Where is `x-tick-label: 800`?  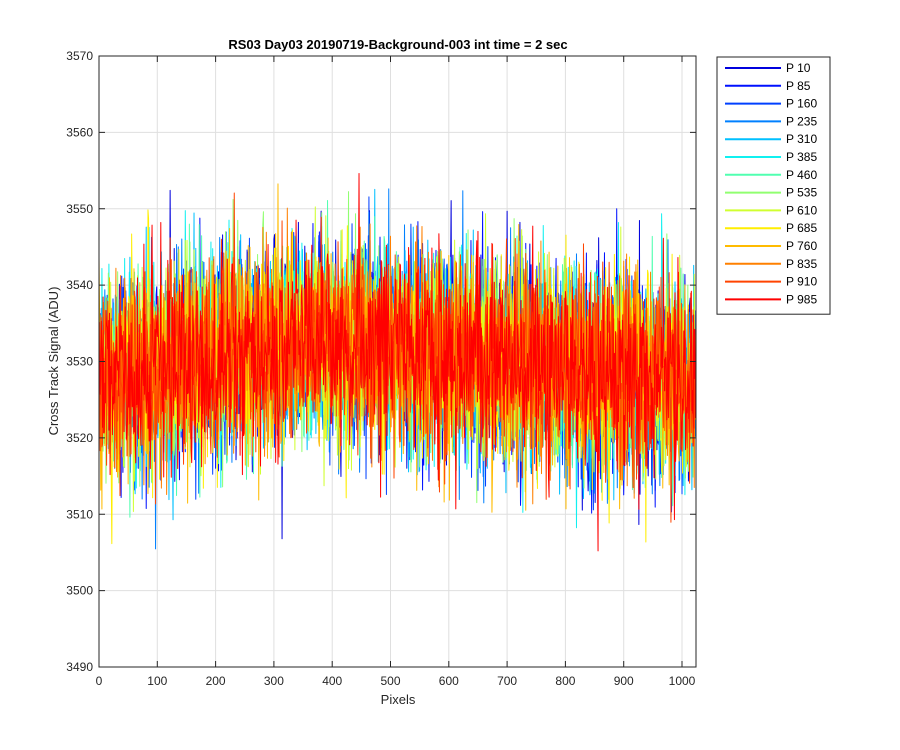
x-tick-label: 800 is located at coordinates (565, 681).